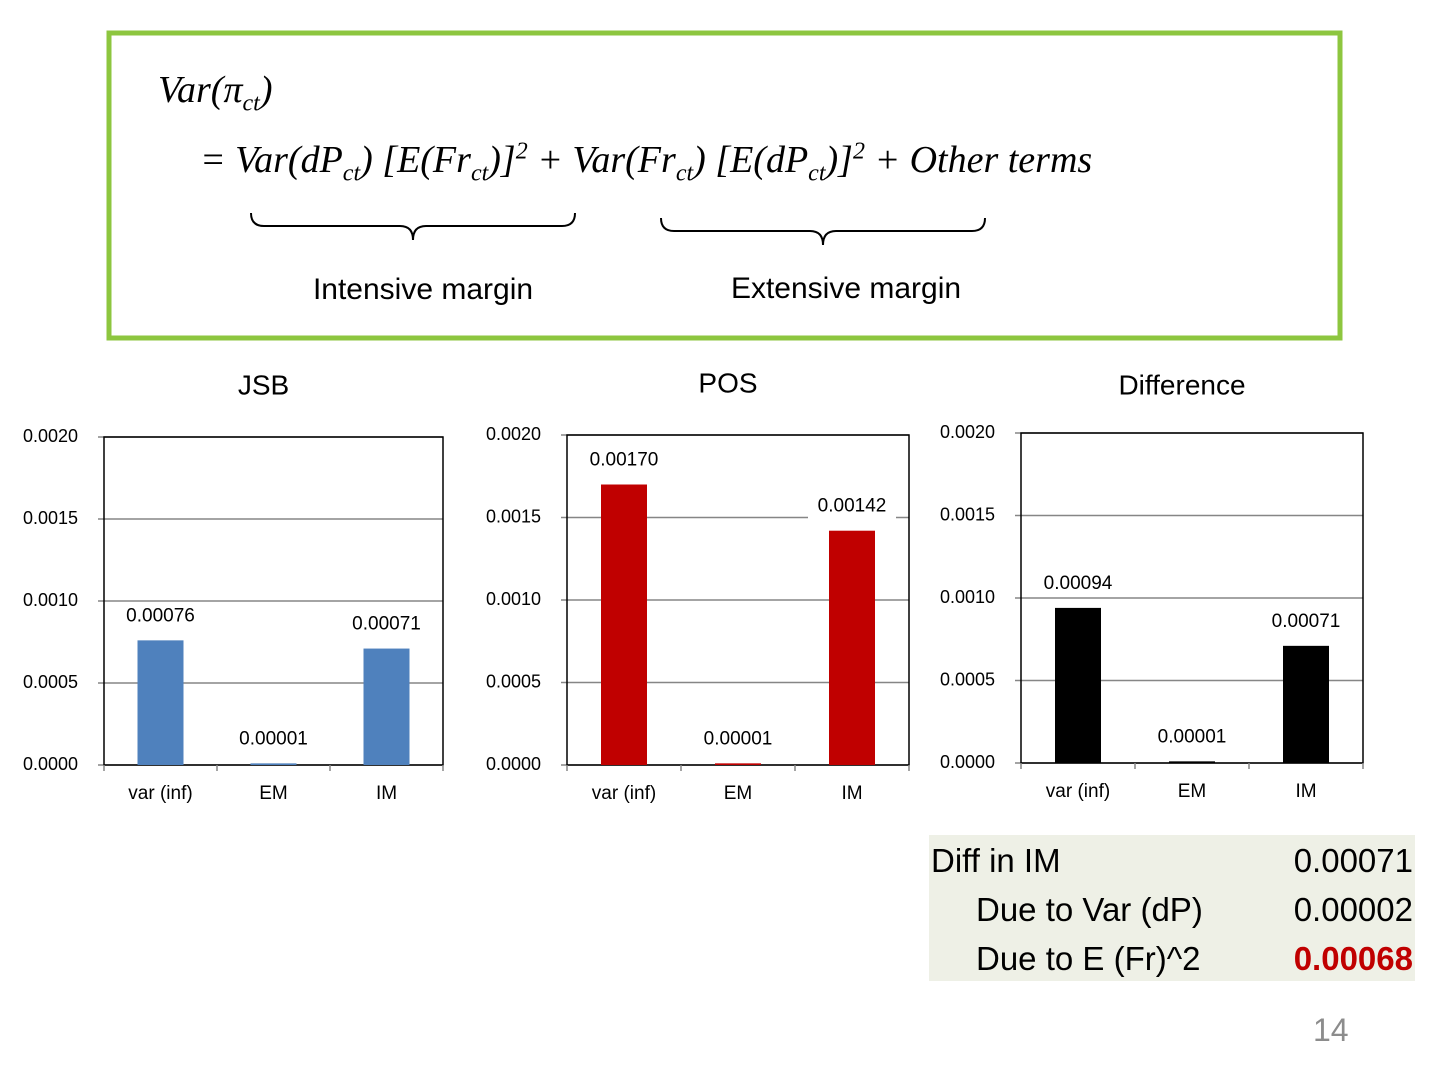  Describe the element at coordinates (1181, 384) in the screenshot. I see `chart-title: Difference` at that location.